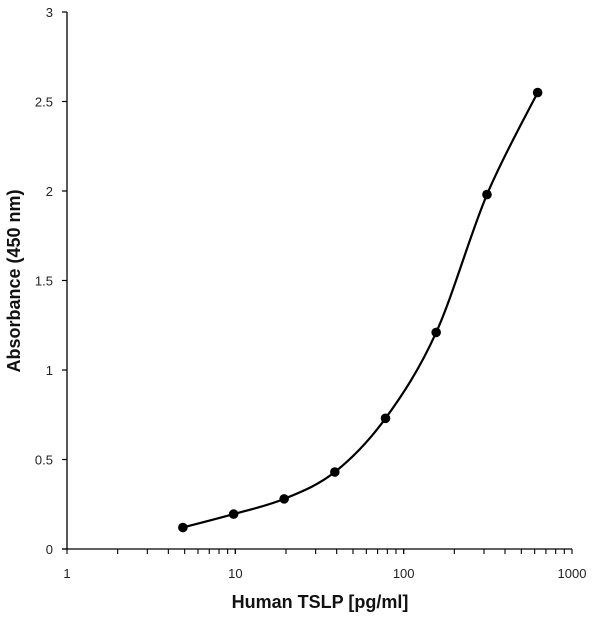 The width and height of the screenshot is (600, 618). I want to click on y-tick-label: 2.5, so click(44, 102).